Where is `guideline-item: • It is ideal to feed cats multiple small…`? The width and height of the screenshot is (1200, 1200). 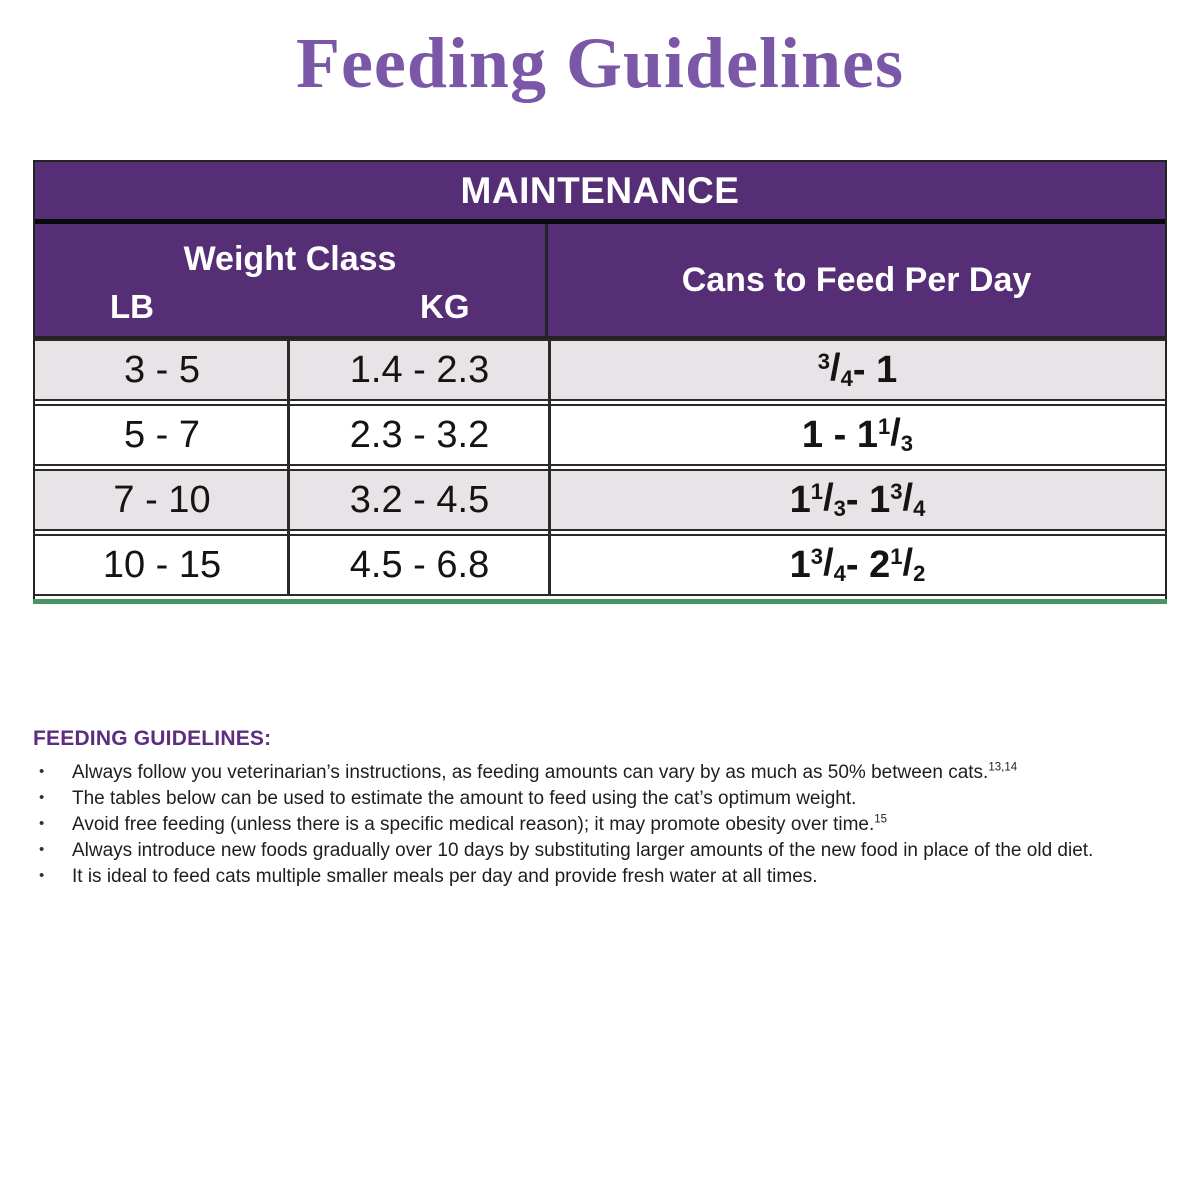 guideline-item: • It is ideal to feed cats multiple small… is located at coordinates (605, 877).